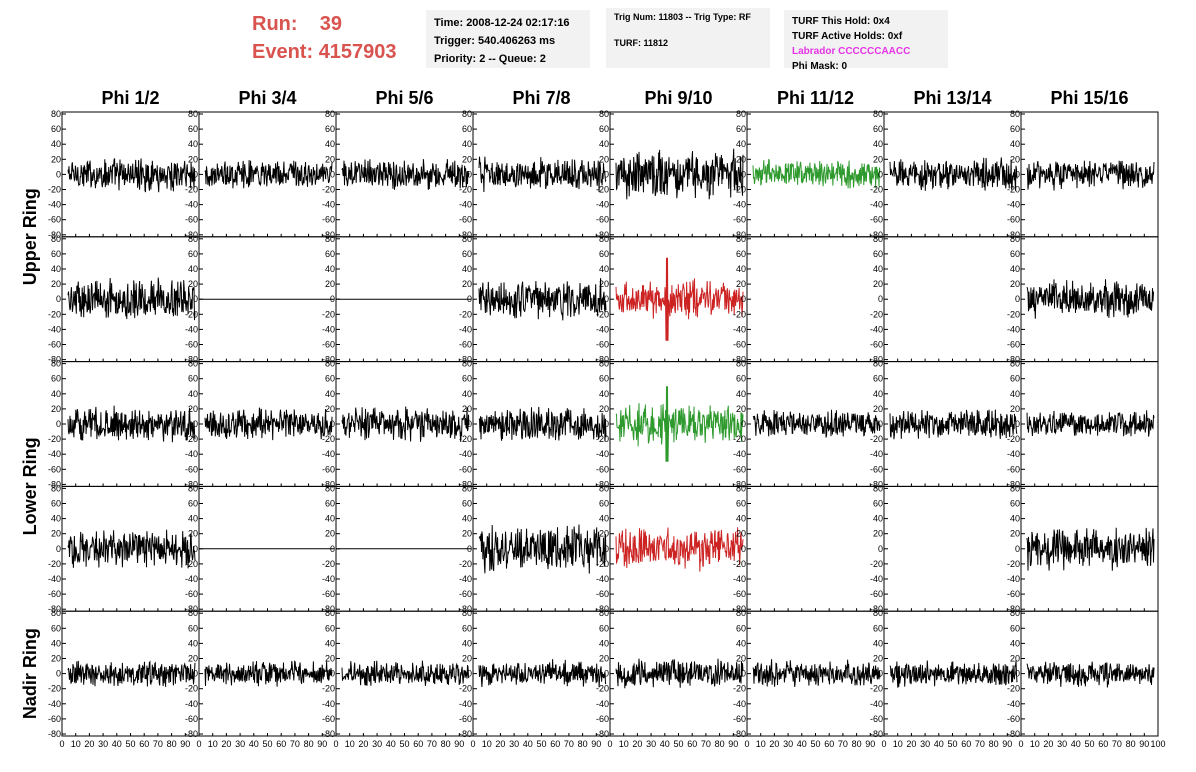 The image size is (1196, 772). What do you see at coordinates (459, 744) in the screenshot?
I see `x-tick-label: 90` at bounding box center [459, 744].